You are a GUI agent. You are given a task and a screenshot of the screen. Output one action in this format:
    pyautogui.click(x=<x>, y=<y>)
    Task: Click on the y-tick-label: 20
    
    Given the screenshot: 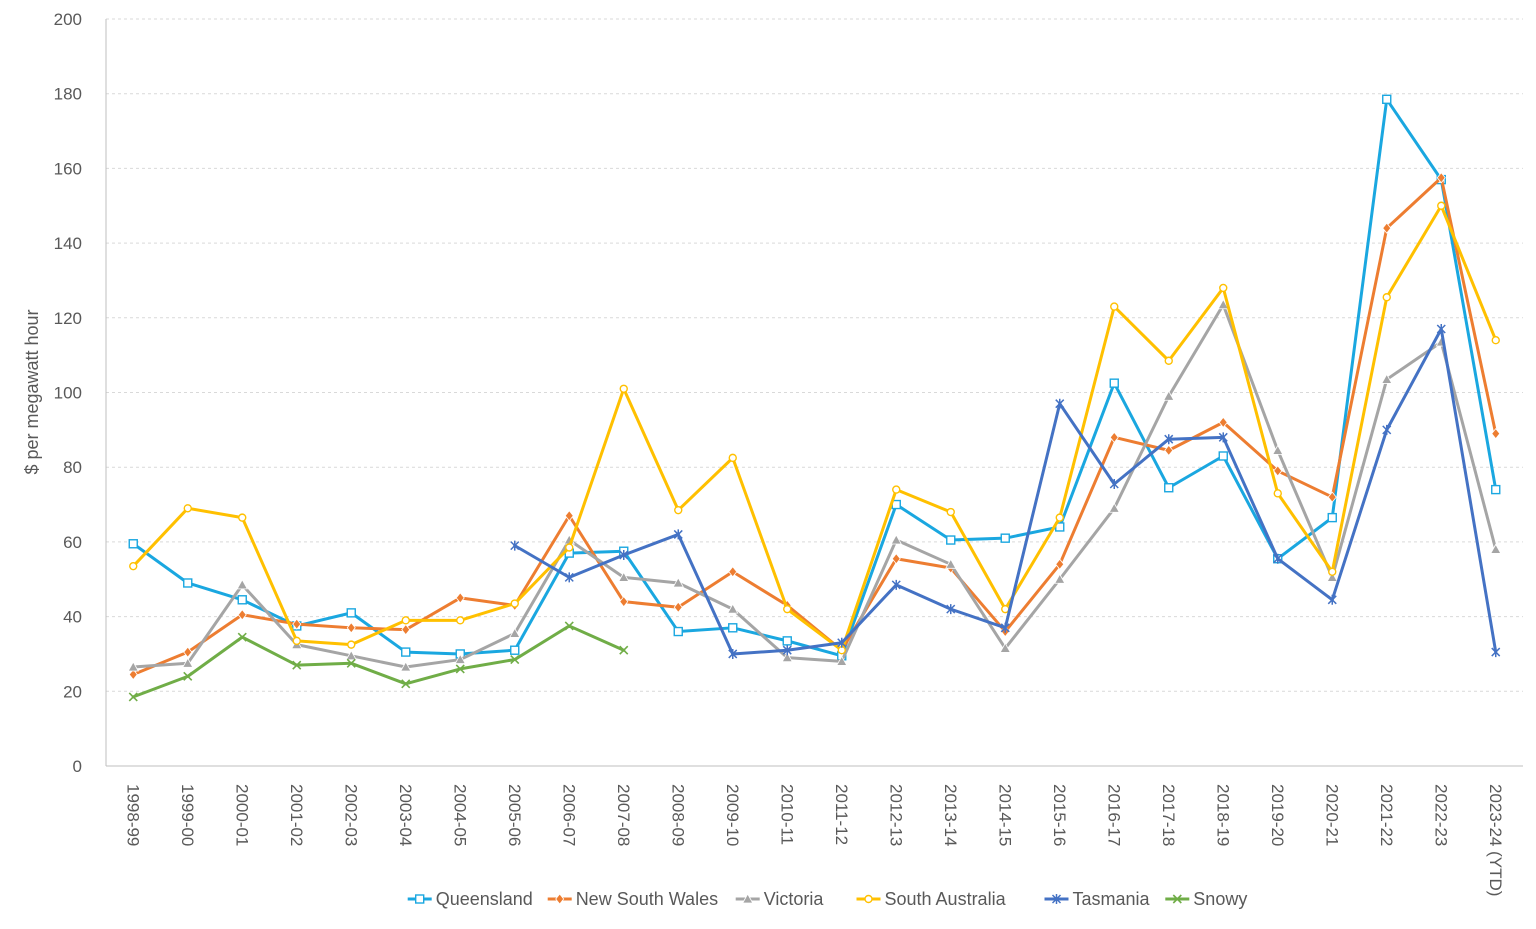 What is the action you would take?
    pyautogui.click(x=72, y=691)
    